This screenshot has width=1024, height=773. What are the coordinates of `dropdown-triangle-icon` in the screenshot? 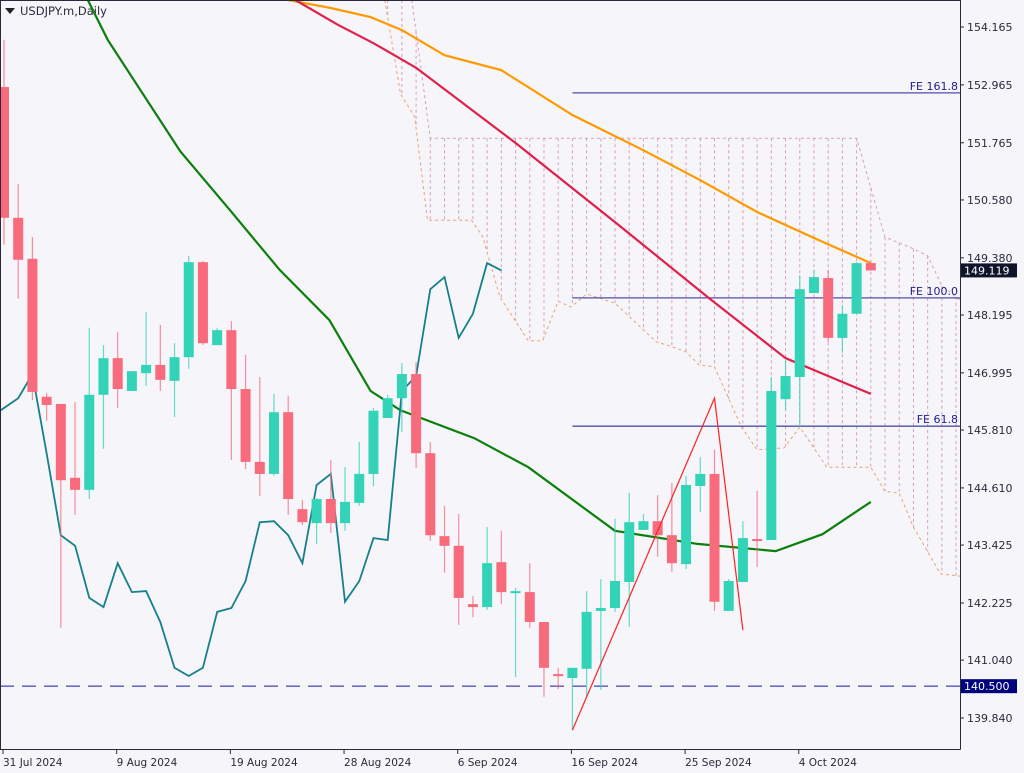 It's located at (10, 11).